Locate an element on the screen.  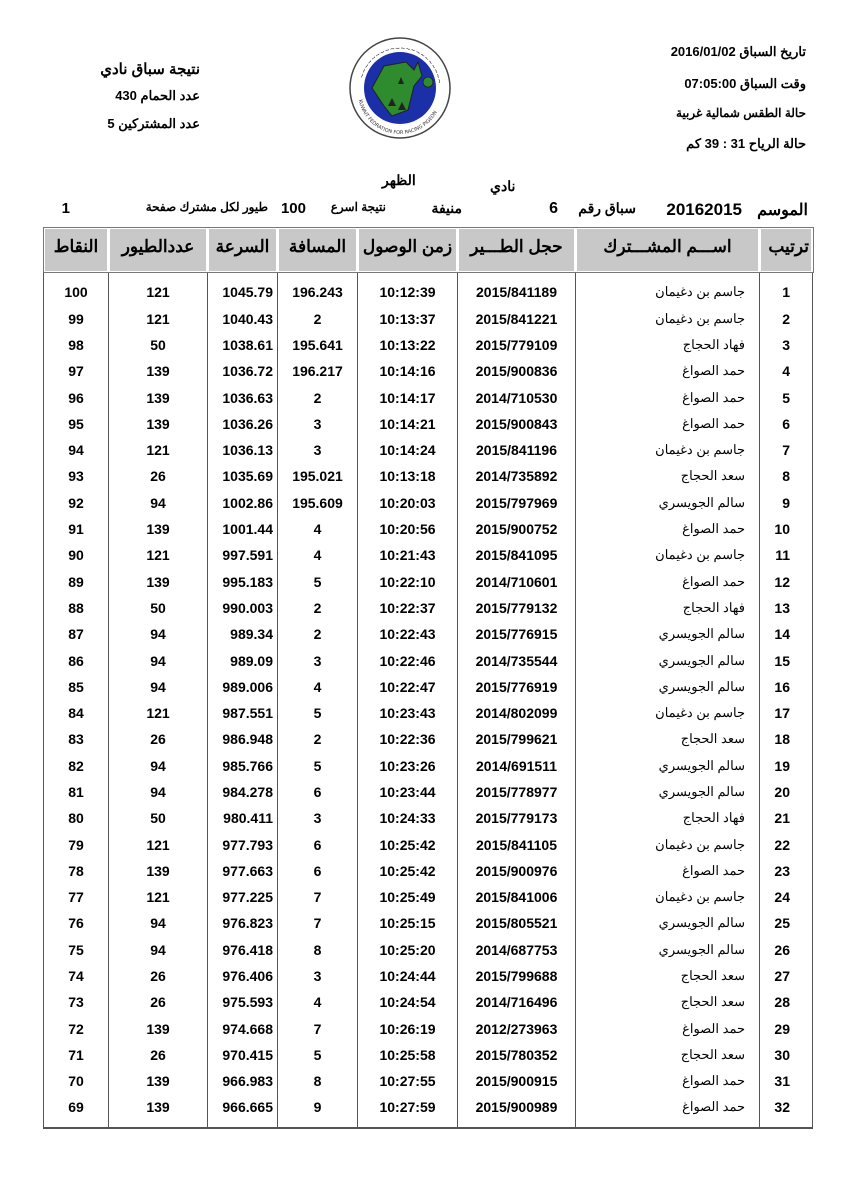
cell-speed: 977.793 is located at coordinates (242, 844).